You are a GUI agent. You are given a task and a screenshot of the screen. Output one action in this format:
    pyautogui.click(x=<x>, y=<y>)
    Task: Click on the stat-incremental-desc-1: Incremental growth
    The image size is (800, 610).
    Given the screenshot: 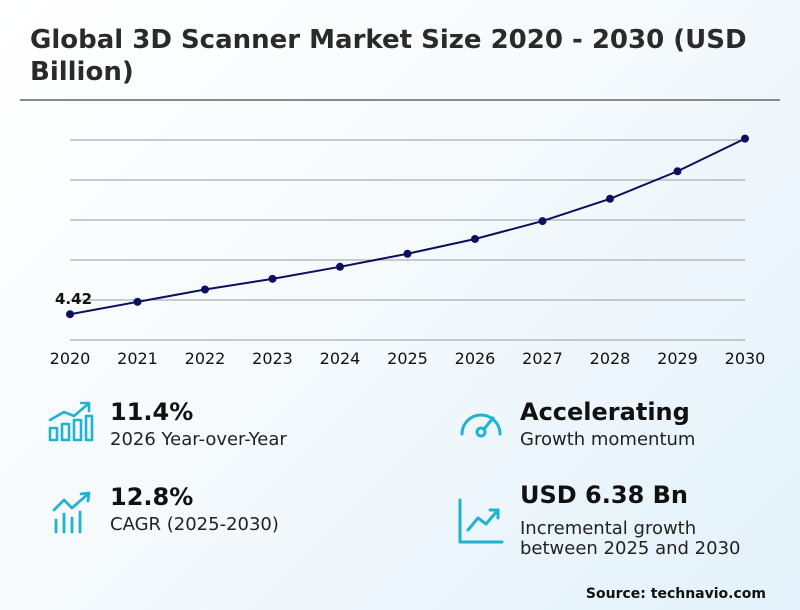 What is the action you would take?
    pyautogui.click(x=608, y=528)
    